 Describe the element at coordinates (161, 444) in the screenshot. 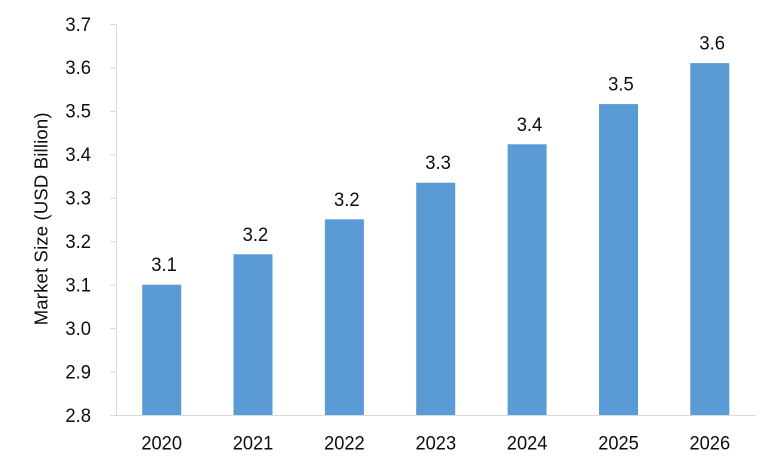

I see `svg-text: 2020` at that location.